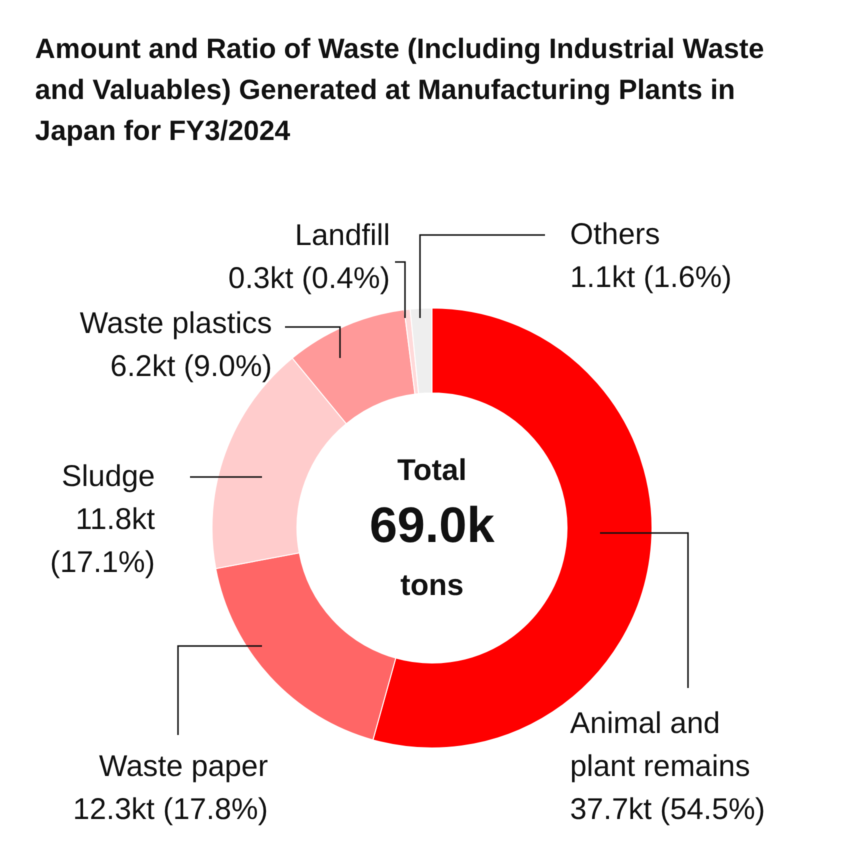  I want to click on data-label: 11.8kt (17.1%), so click(103, 541).